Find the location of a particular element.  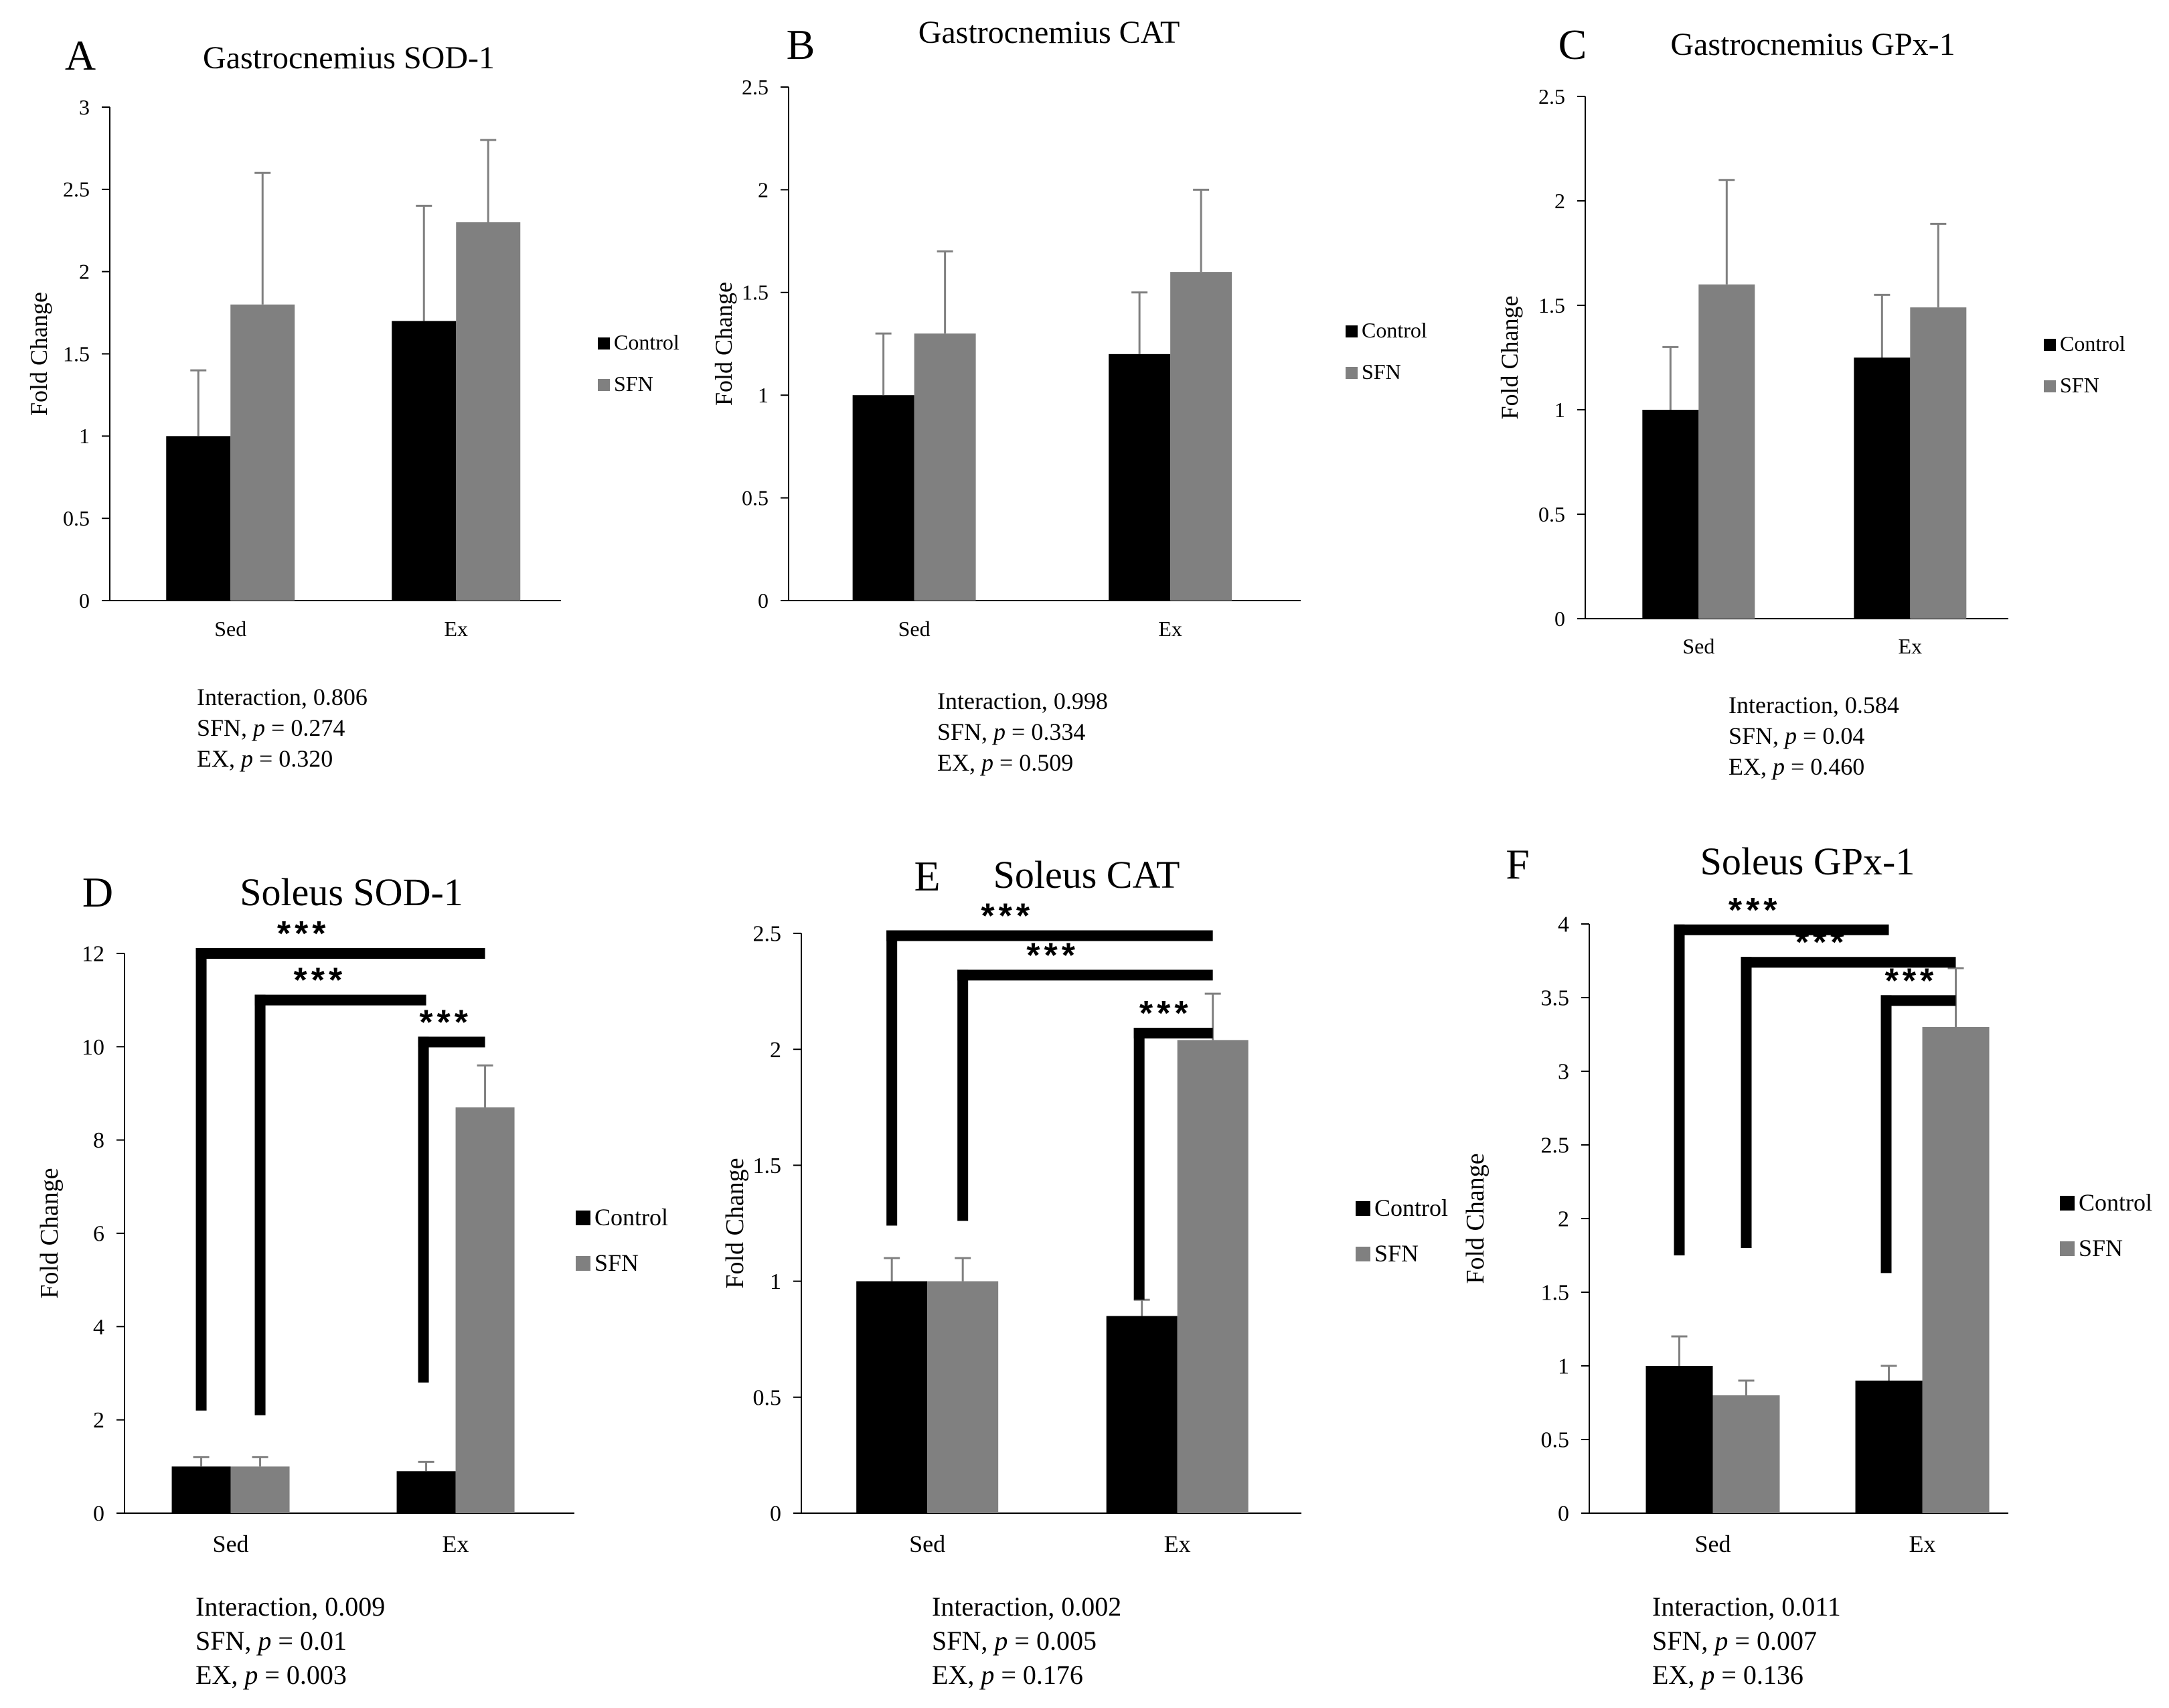

panel-d-y-label: Fold Change is located at coordinates (49, 1233).